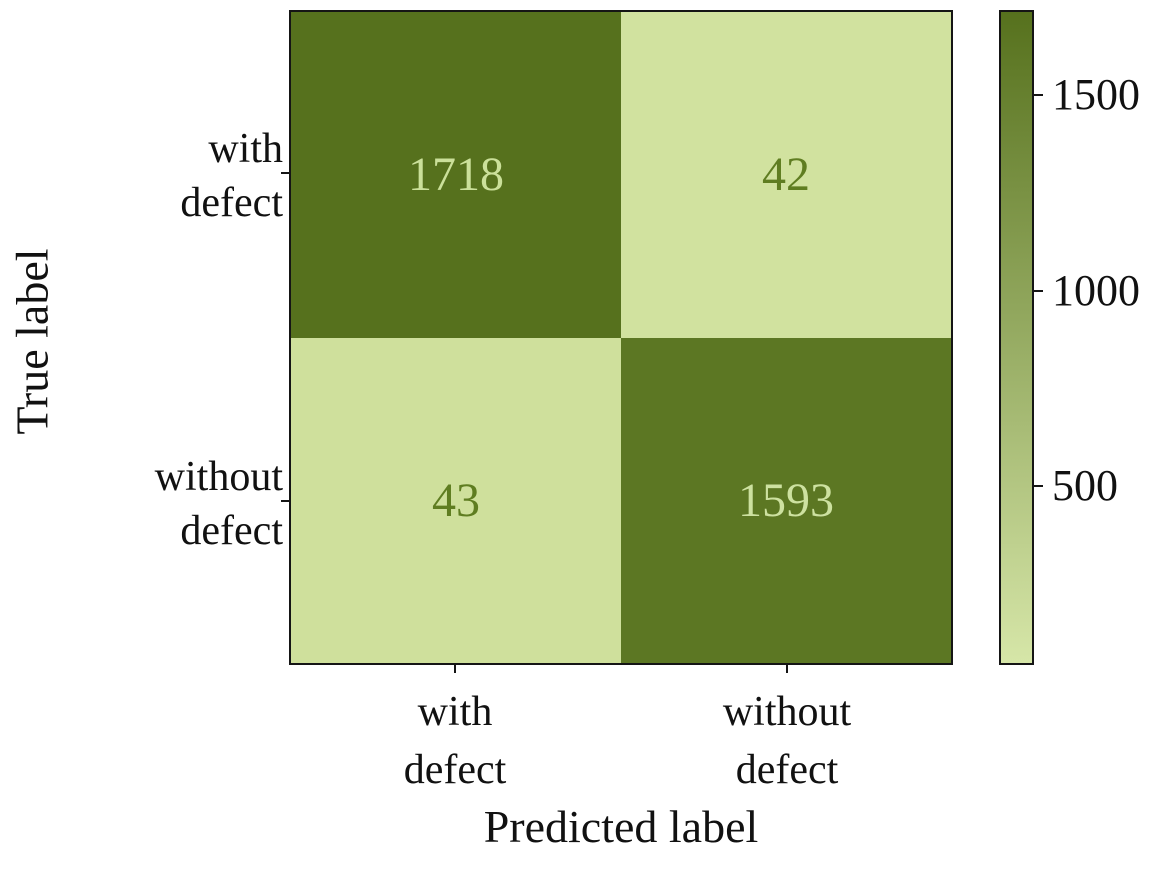 The height and width of the screenshot is (872, 1170). What do you see at coordinates (1096, 290) in the screenshot?
I see `colorbar-tick-label-1000: 1000` at bounding box center [1096, 290].